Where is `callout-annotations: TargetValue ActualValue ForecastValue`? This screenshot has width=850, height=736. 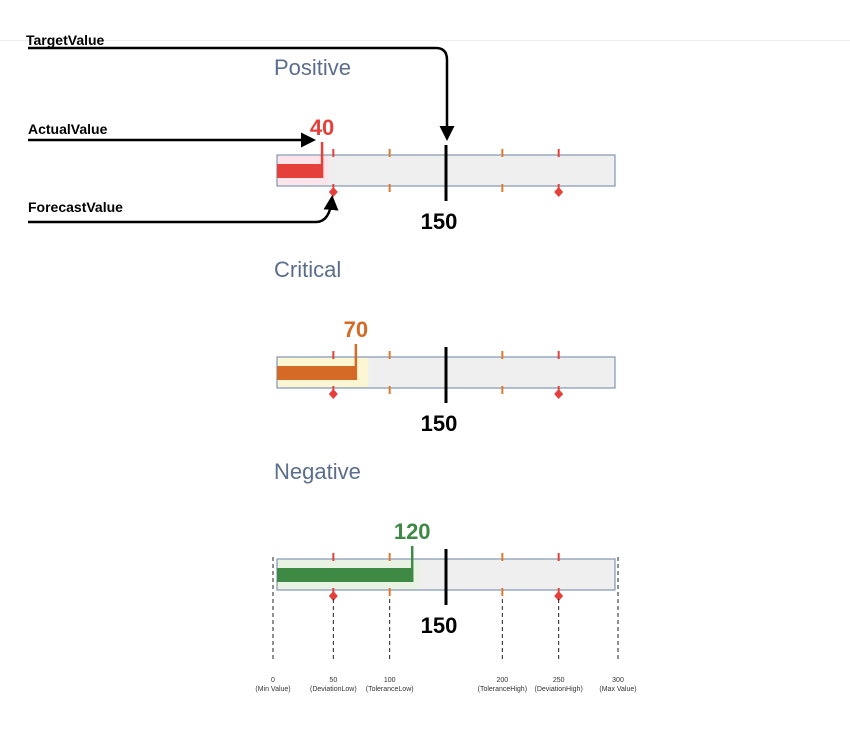 callout-annotations: TargetValue ActualValue ForecastValue is located at coordinates (240, 128).